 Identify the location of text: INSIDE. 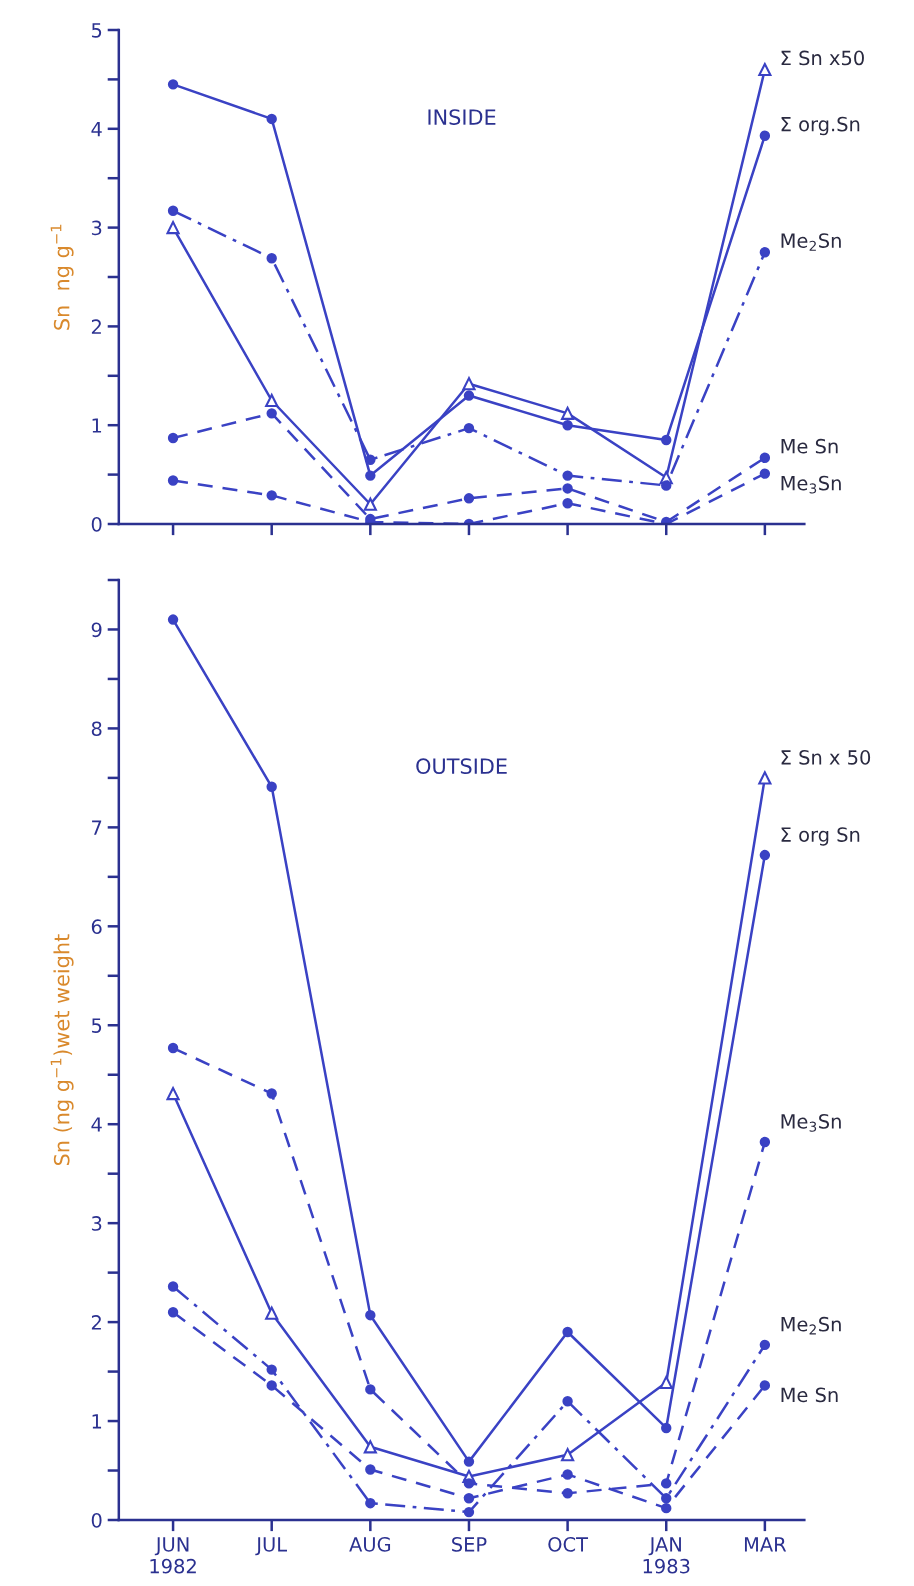
(462, 117).